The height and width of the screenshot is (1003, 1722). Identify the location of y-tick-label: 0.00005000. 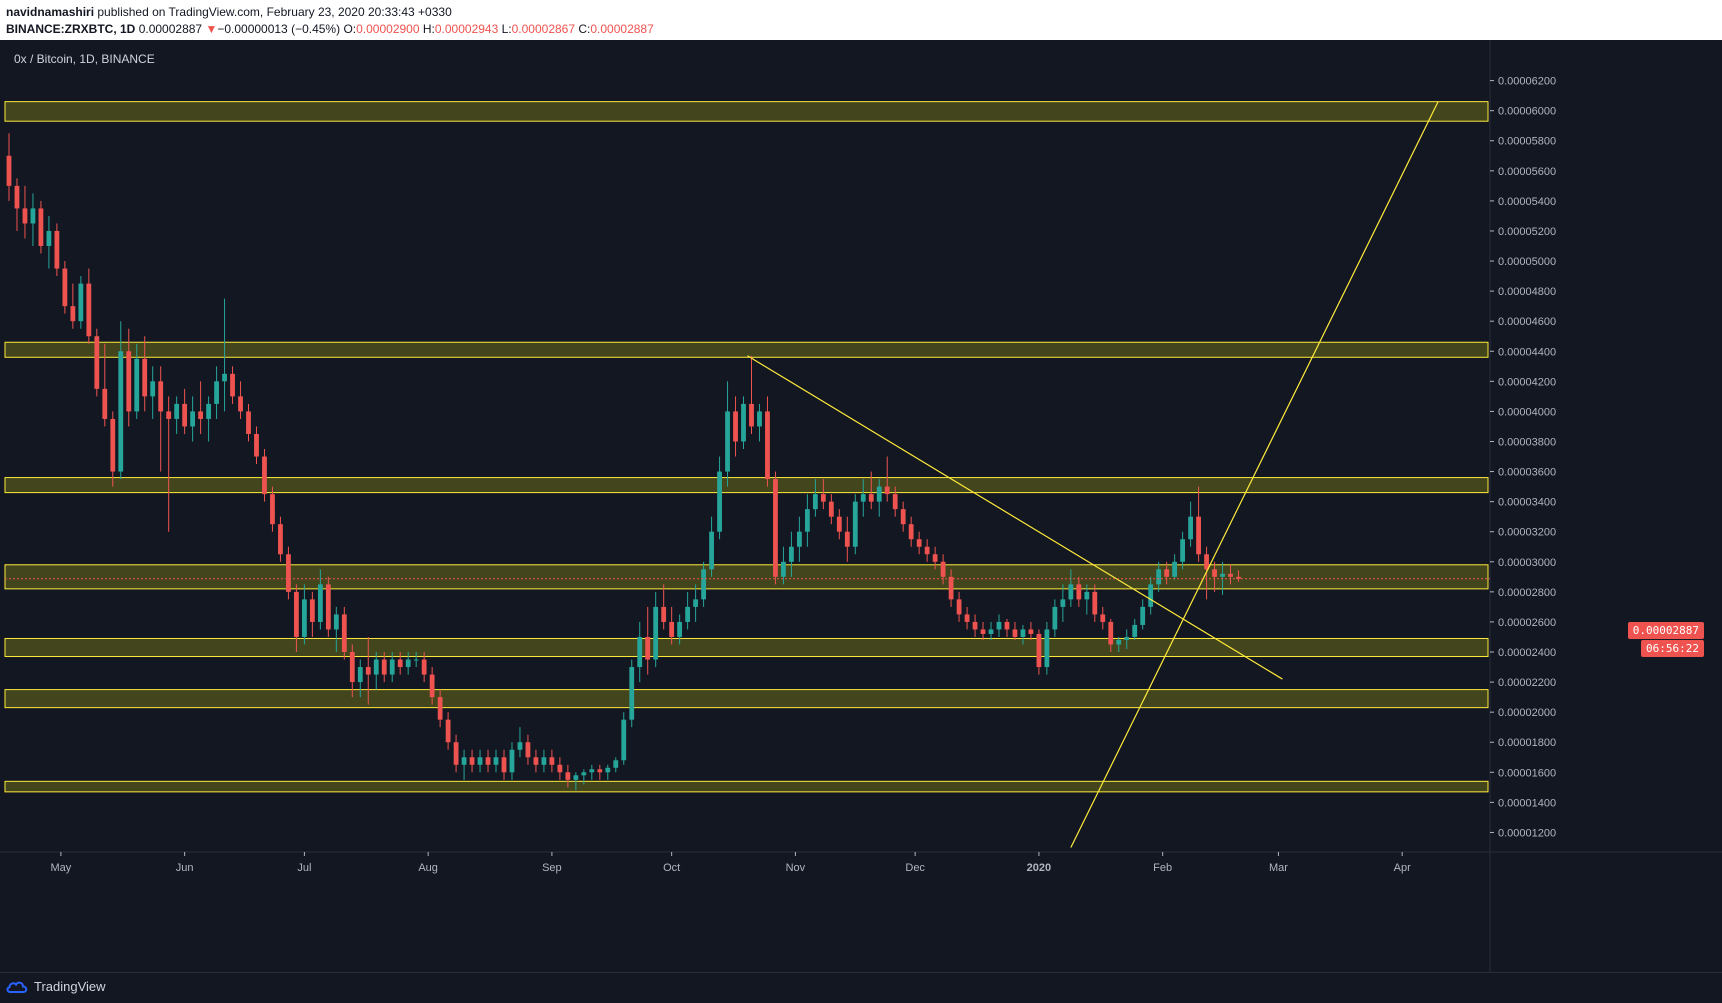
(1527, 262).